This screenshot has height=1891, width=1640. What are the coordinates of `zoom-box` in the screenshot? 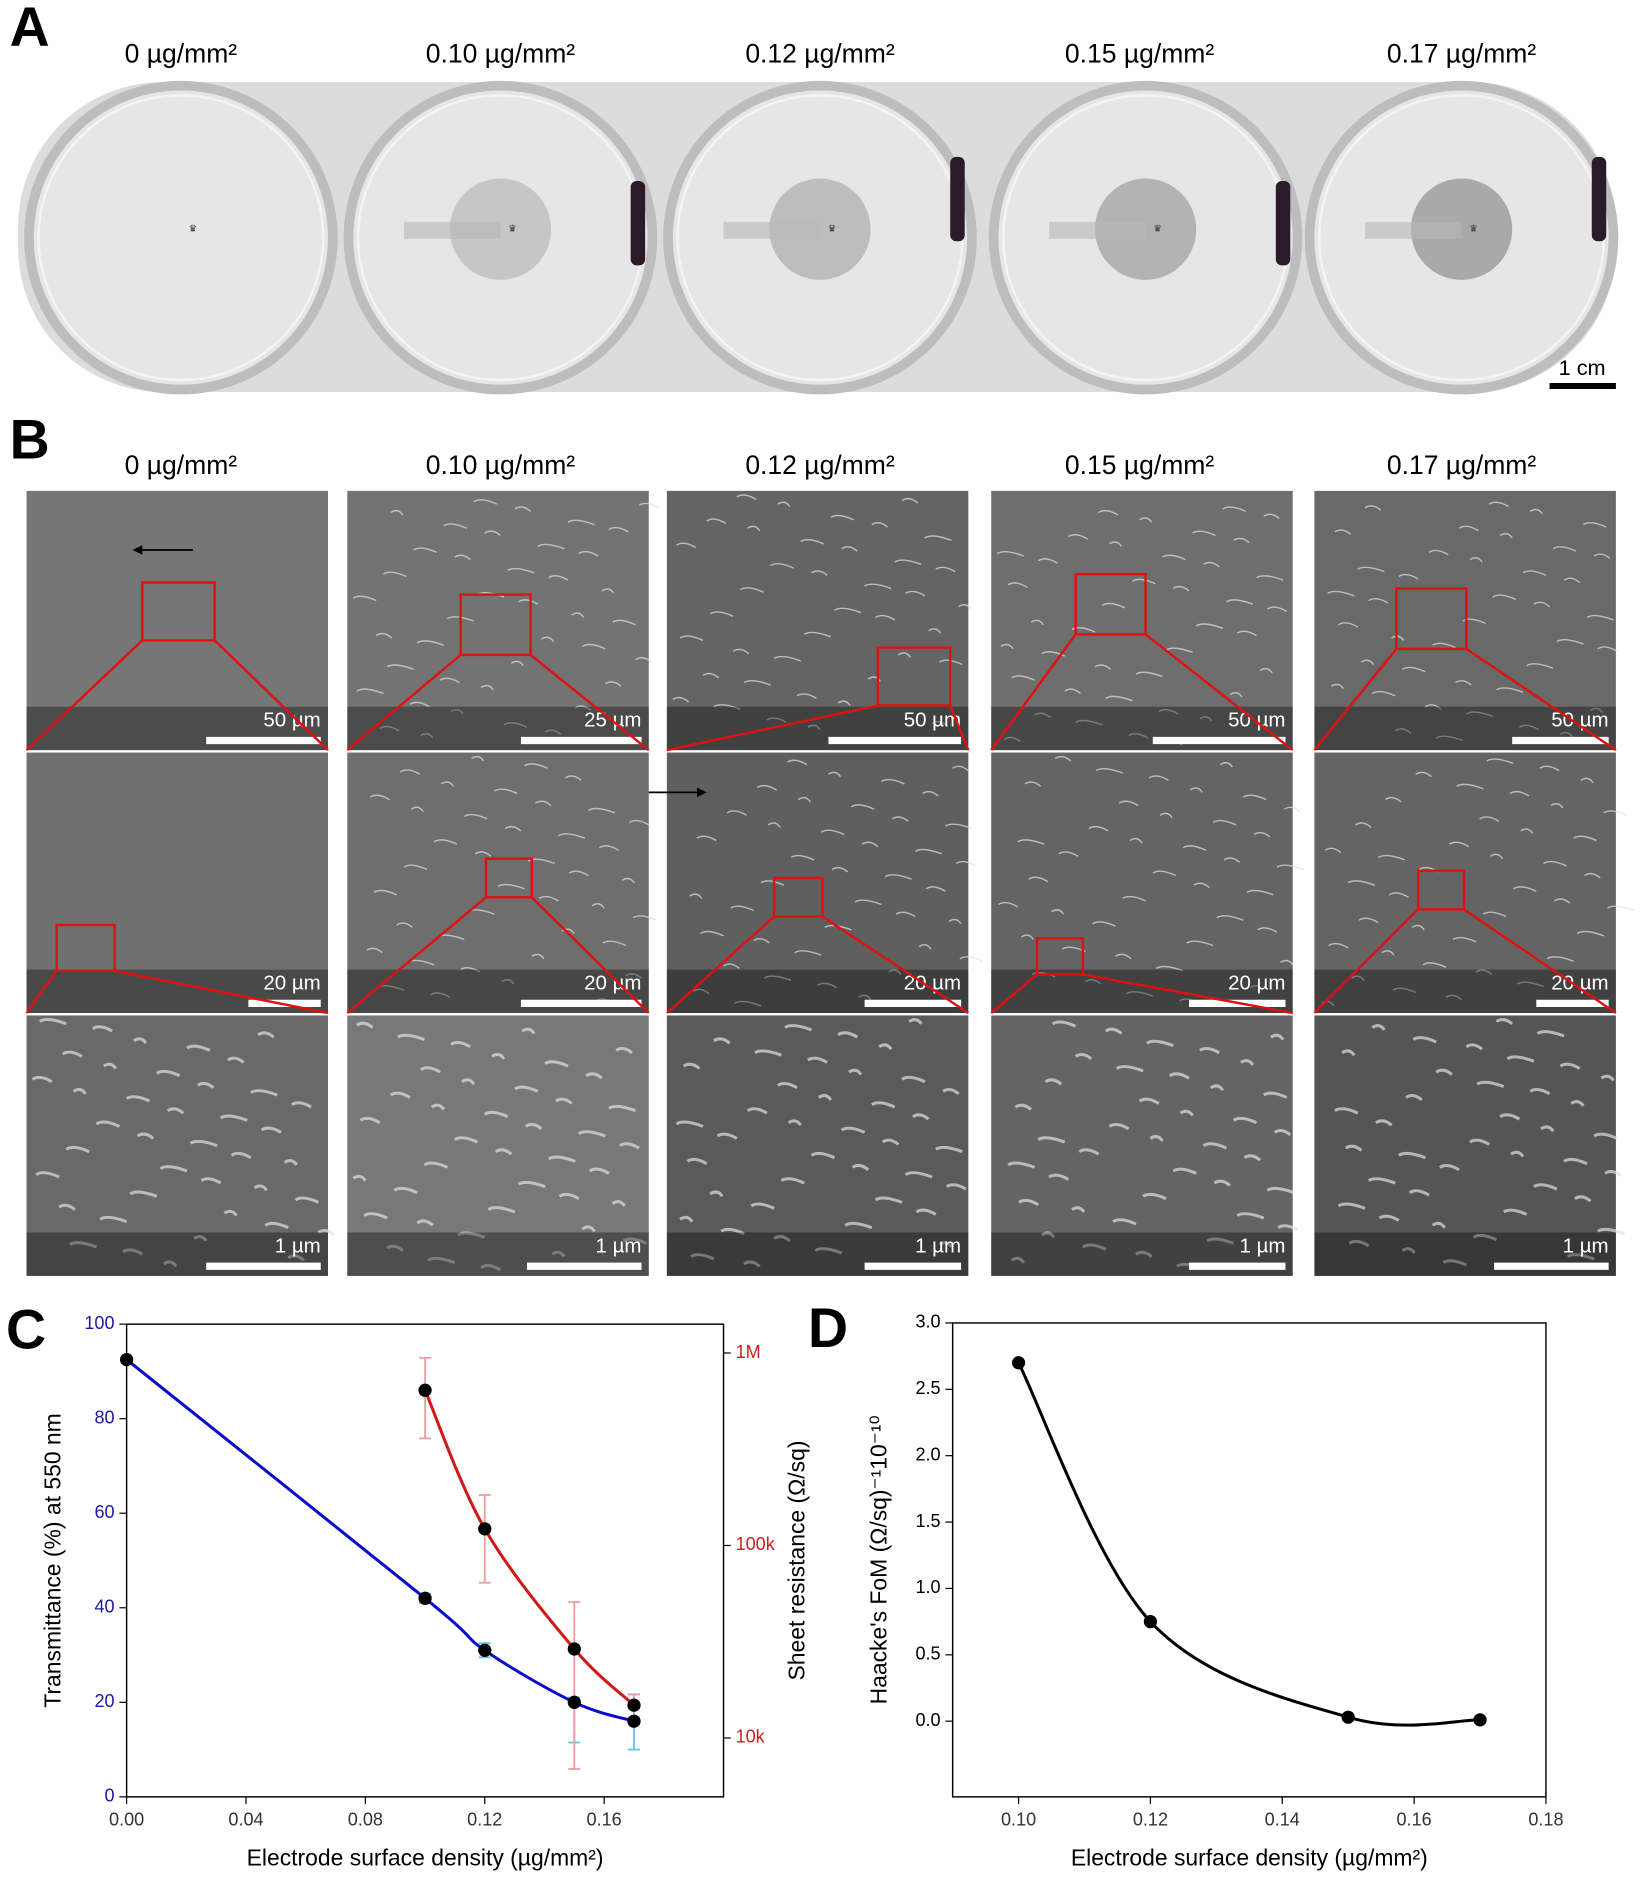 It's located at (1060, 956).